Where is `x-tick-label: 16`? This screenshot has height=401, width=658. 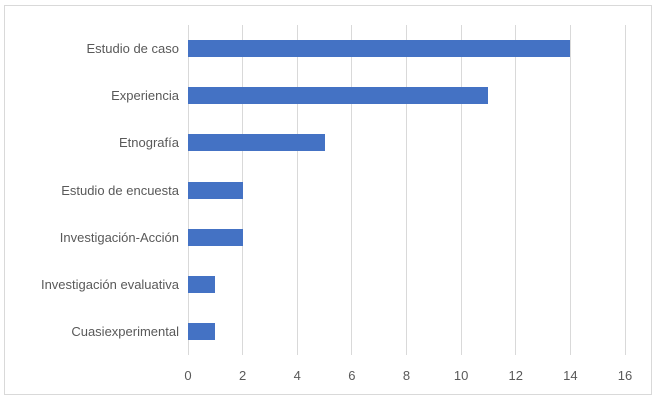
x-tick-label: 16 is located at coordinates (625, 375).